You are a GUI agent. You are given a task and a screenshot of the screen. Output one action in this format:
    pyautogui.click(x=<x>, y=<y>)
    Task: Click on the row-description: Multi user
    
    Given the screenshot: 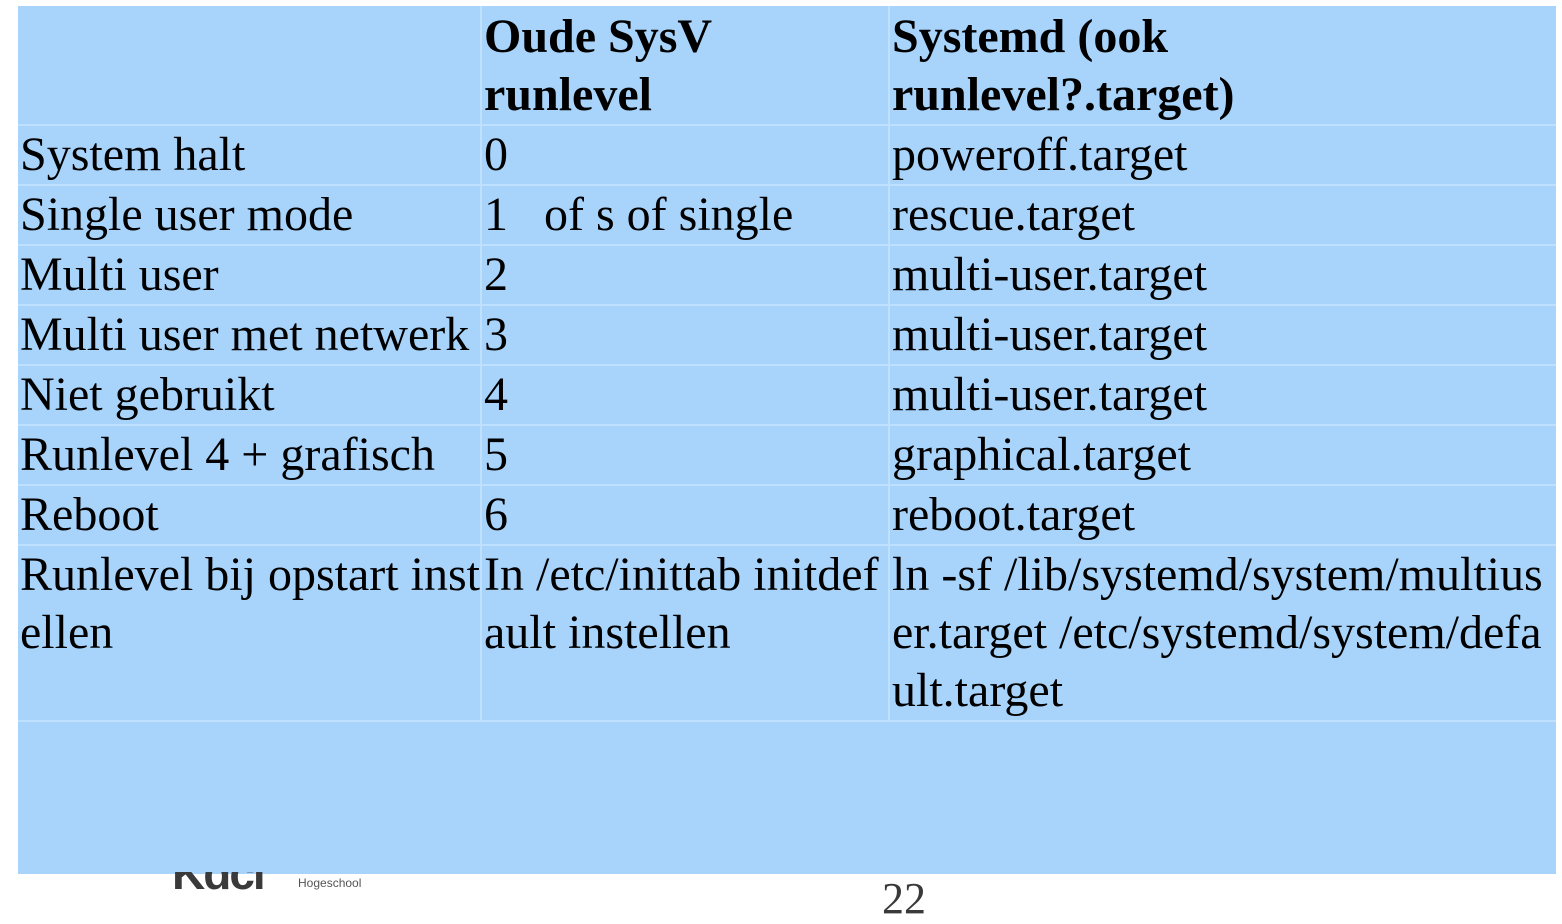 What is the action you would take?
    pyautogui.click(x=250, y=276)
    